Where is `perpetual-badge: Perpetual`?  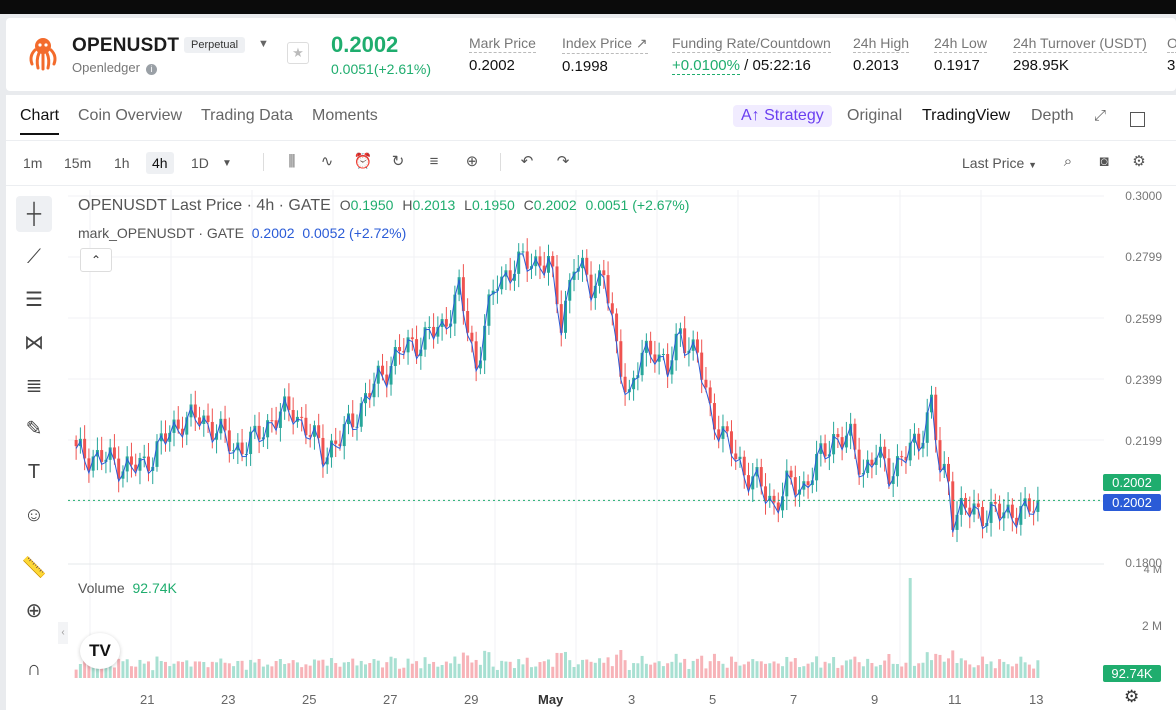
perpetual-badge: Perpetual is located at coordinates (215, 45).